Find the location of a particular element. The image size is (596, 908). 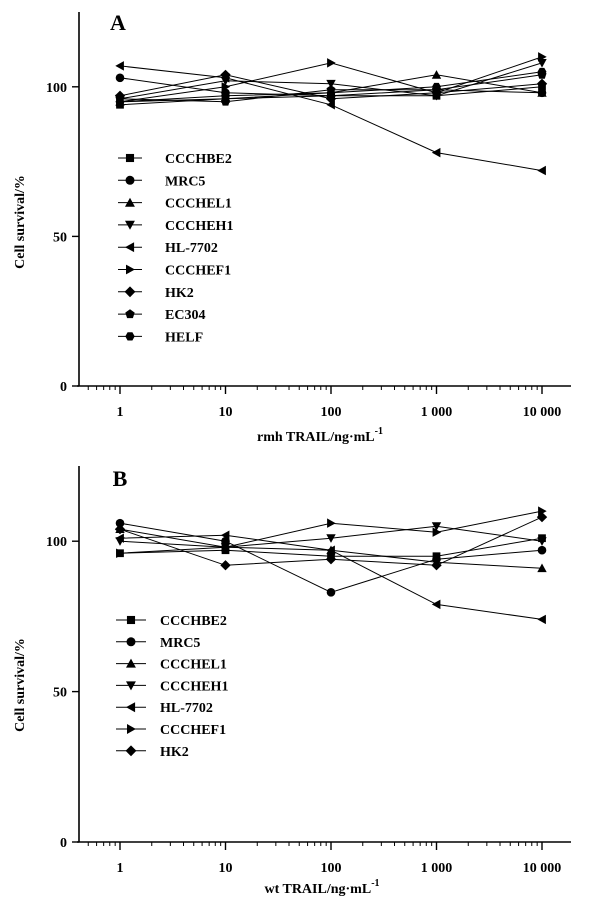

x-axis-title-text: wt TRAIL/ng·mL is located at coordinates (317, 889).